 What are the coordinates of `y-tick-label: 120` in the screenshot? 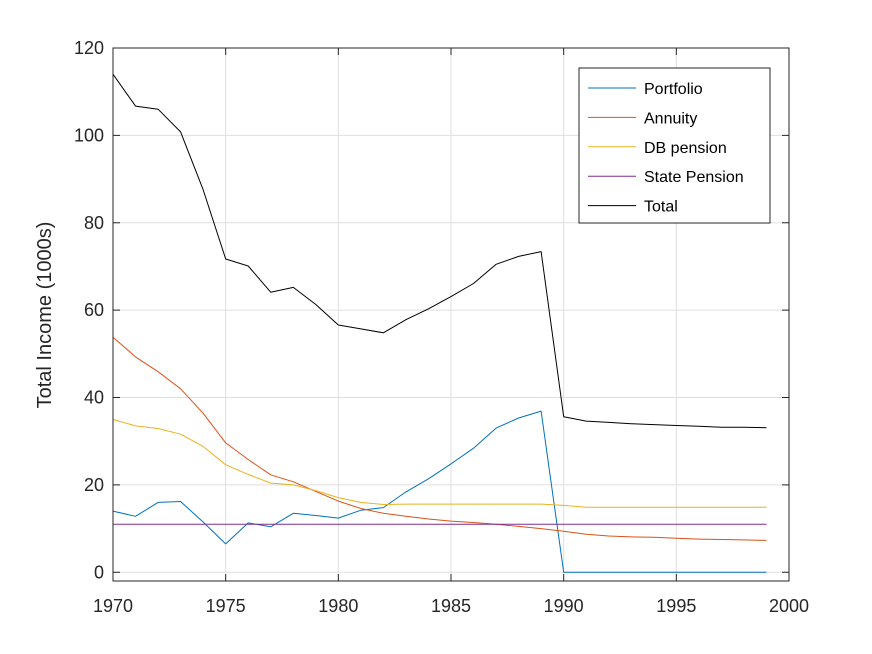 It's located at (89, 48).